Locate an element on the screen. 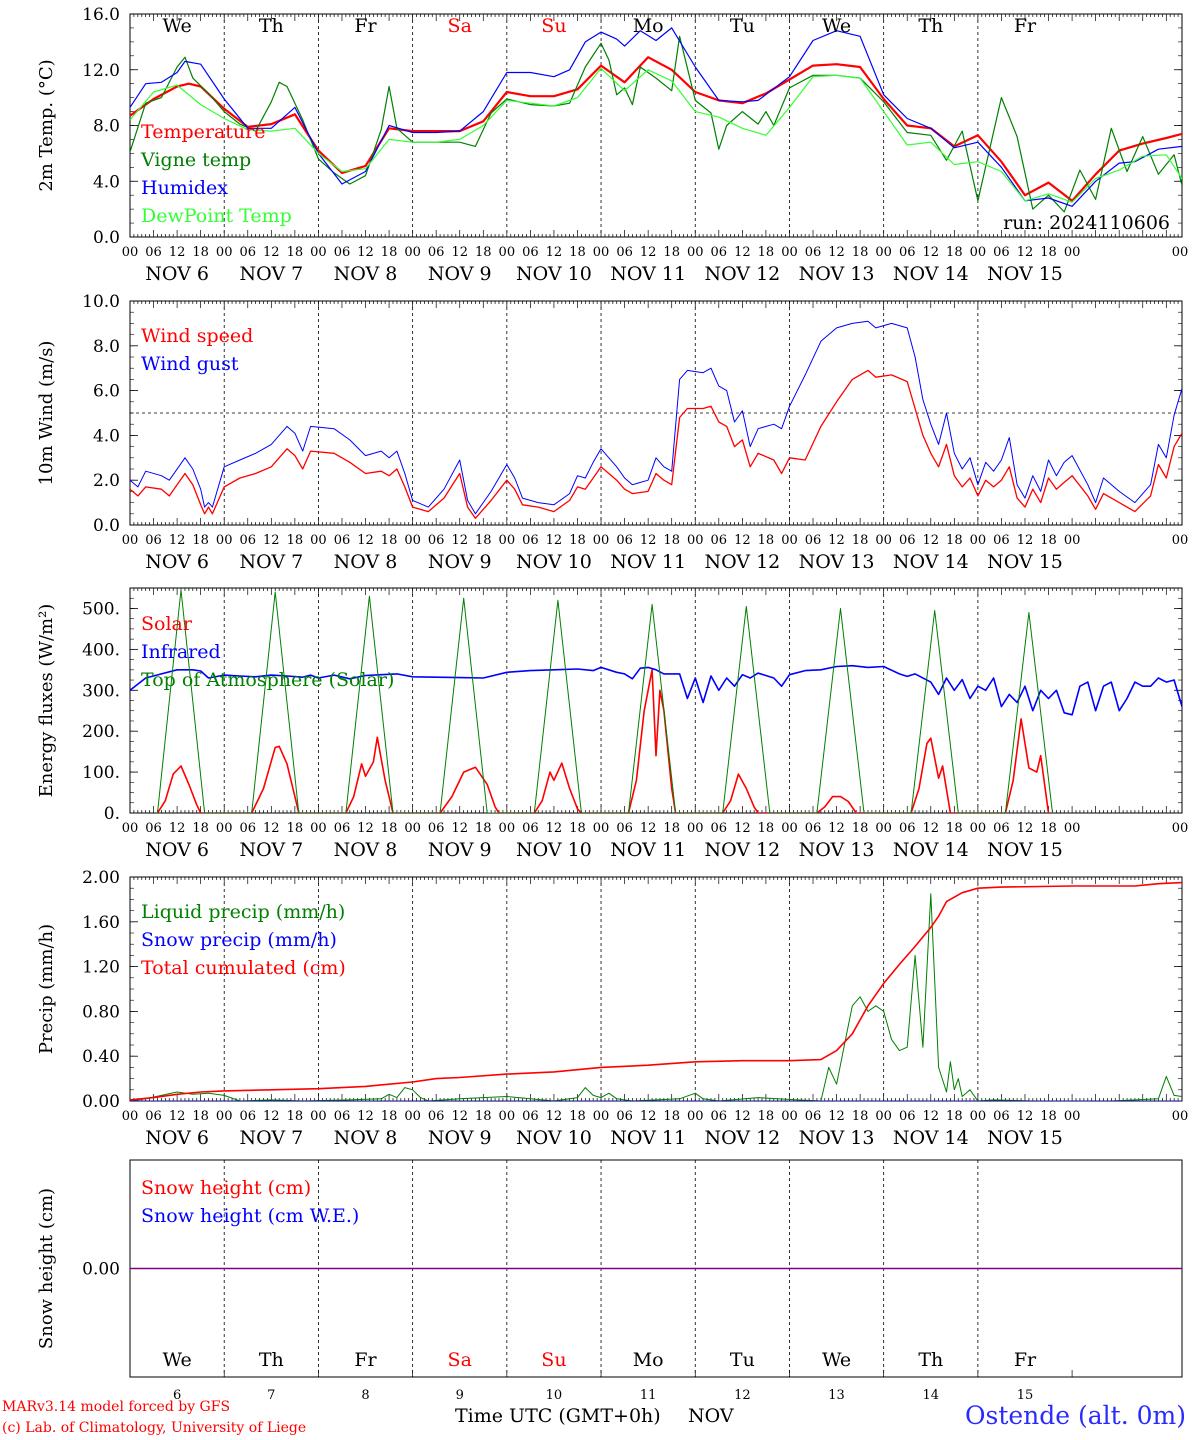 The height and width of the screenshot is (1440, 1194). temp-legend-entry: DewPoint Temp is located at coordinates (216, 216).